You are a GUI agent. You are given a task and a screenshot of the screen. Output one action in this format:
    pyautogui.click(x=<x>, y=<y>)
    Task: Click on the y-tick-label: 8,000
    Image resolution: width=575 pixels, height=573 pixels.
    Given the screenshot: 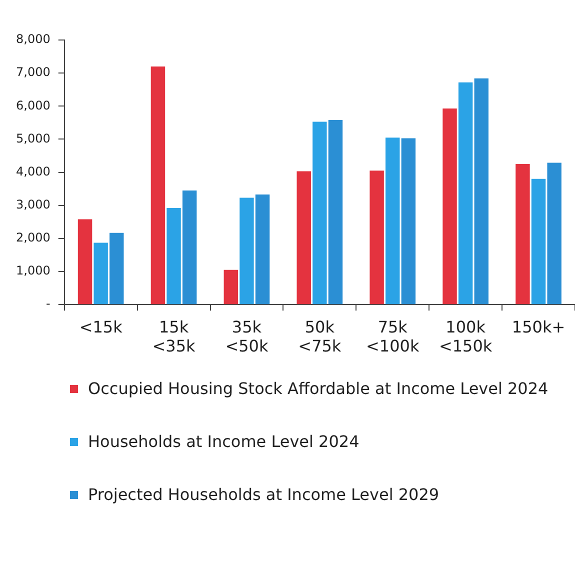 What is the action you would take?
    pyautogui.click(x=33, y=39)
    